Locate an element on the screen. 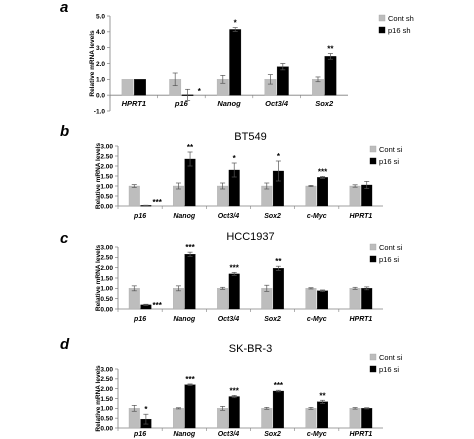 This screenshot has height=439, width=474. panel-label: a is located at coordinates (64, 8).